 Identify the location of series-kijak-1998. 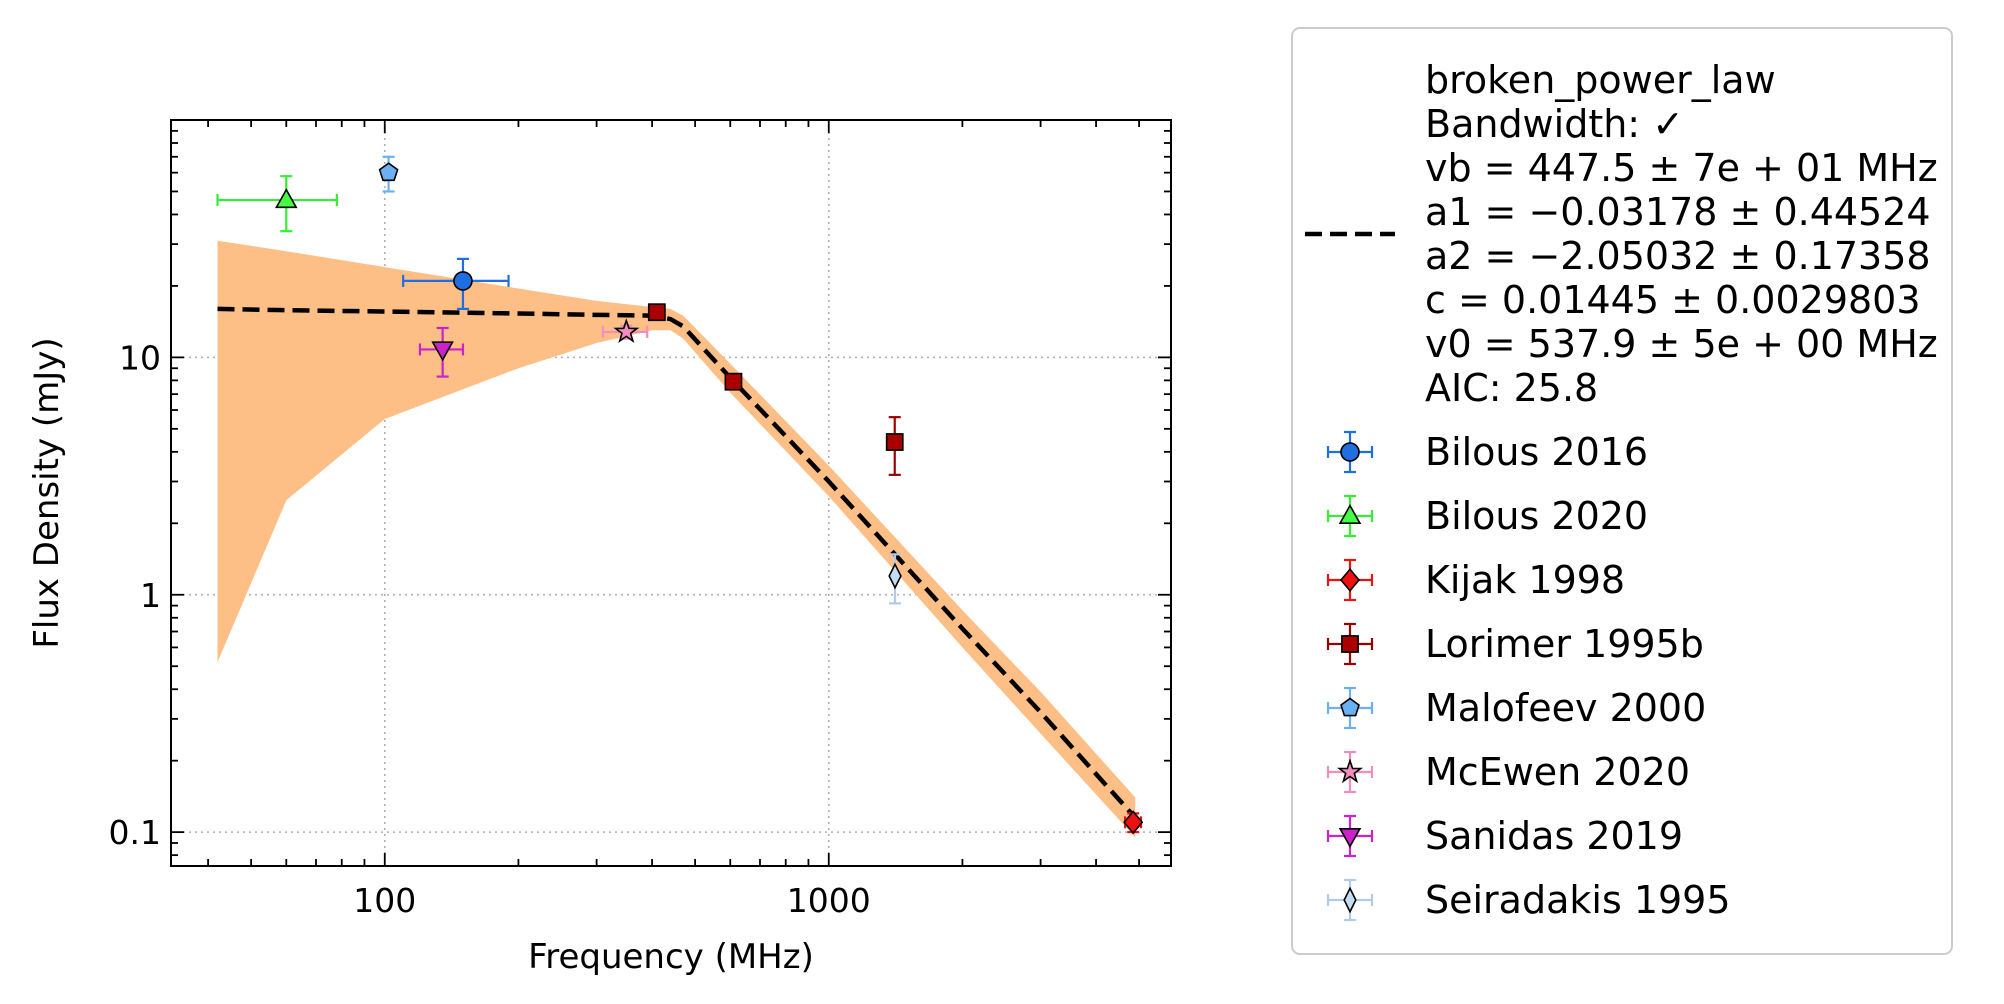
(1133, 822).